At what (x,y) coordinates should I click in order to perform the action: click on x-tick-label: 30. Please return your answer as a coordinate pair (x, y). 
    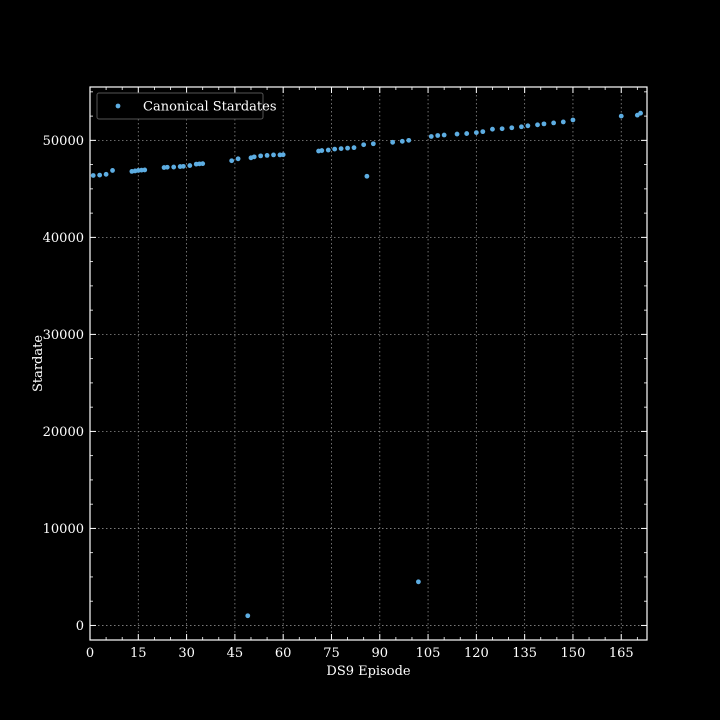
    Looking at the image, I should click on (186, 653).